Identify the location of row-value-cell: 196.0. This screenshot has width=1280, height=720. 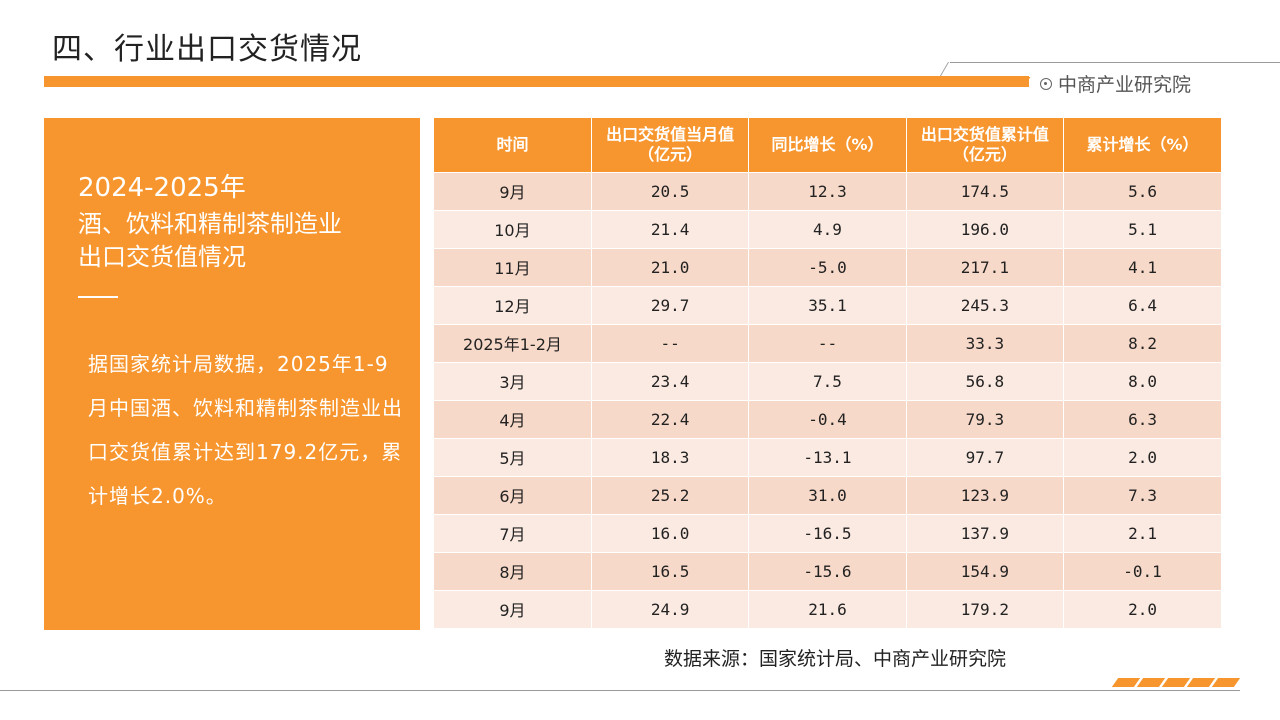
(985, 228).